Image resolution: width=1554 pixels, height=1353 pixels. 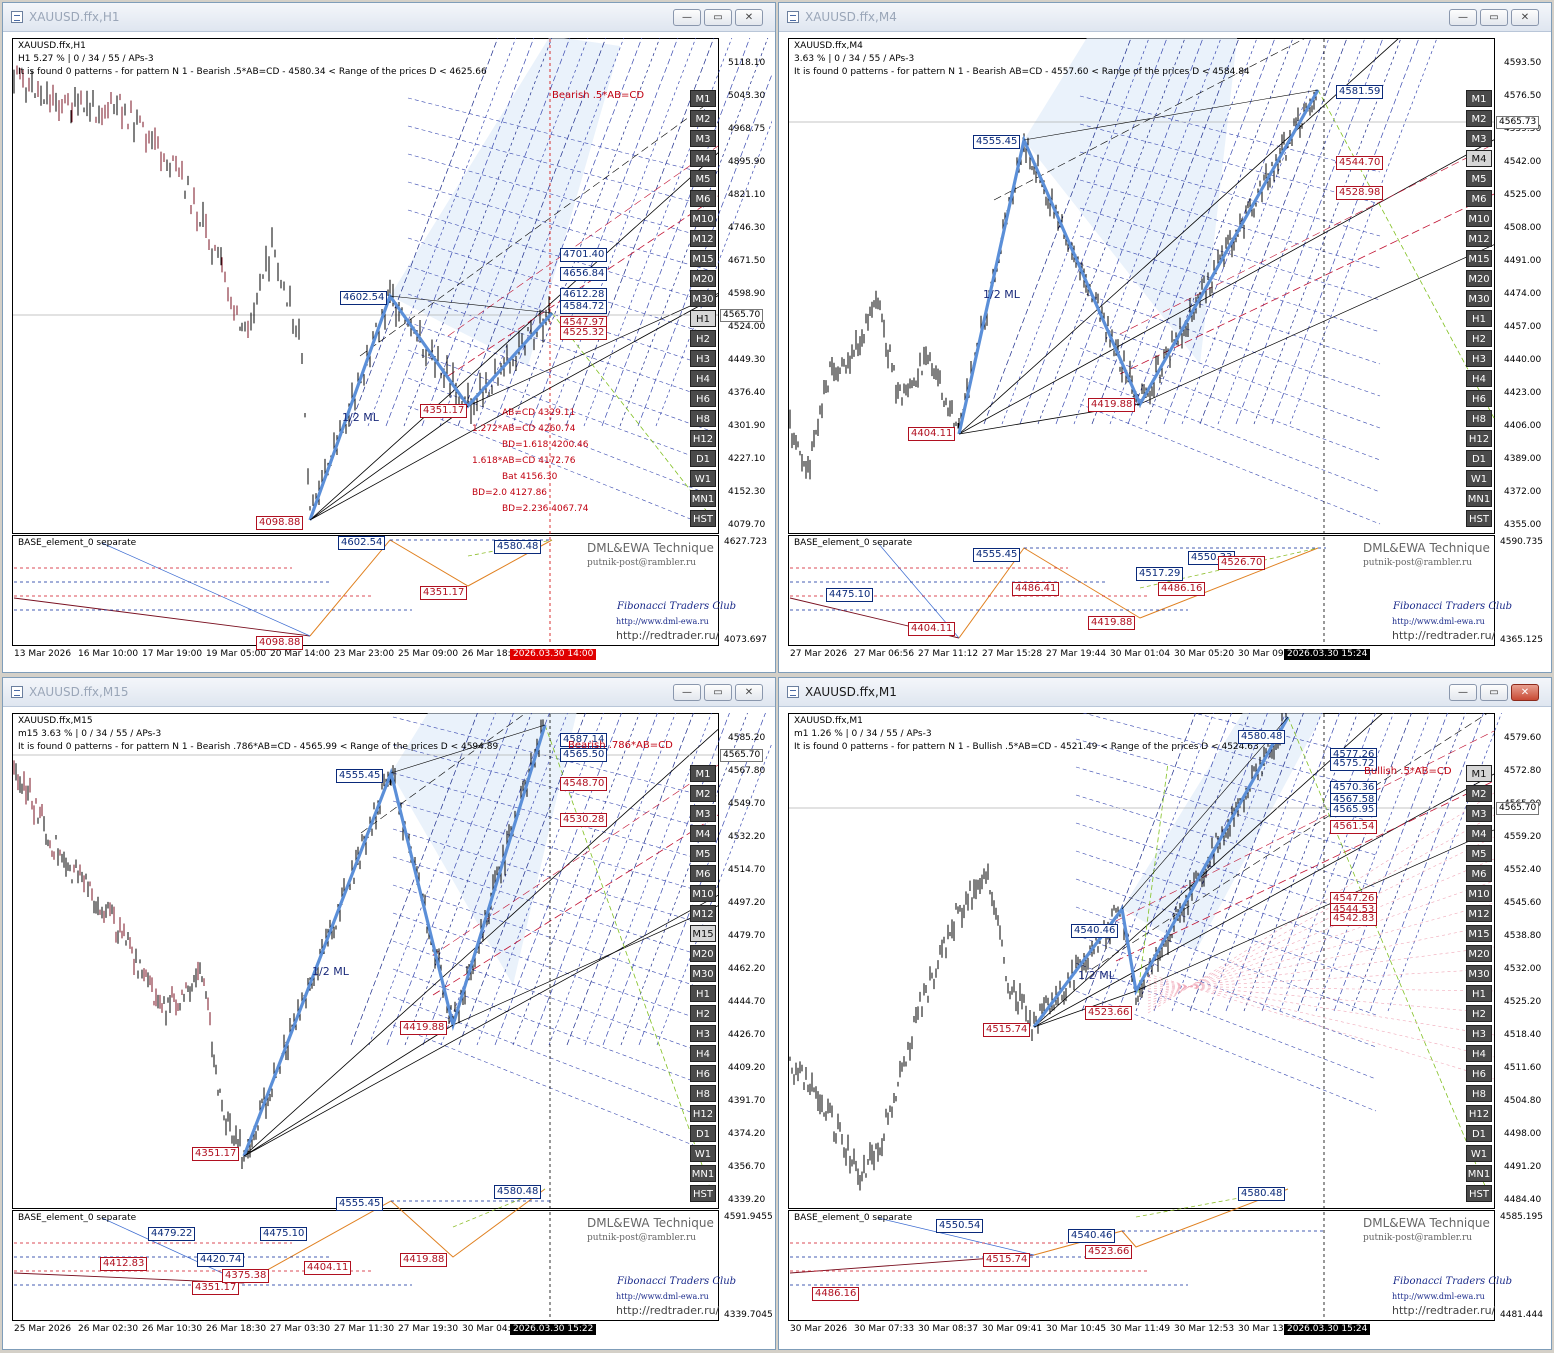 I want to click on title-bar: XAUUSD.ffx,M1 — ▭ ✕, so click(x=1165, y=692).